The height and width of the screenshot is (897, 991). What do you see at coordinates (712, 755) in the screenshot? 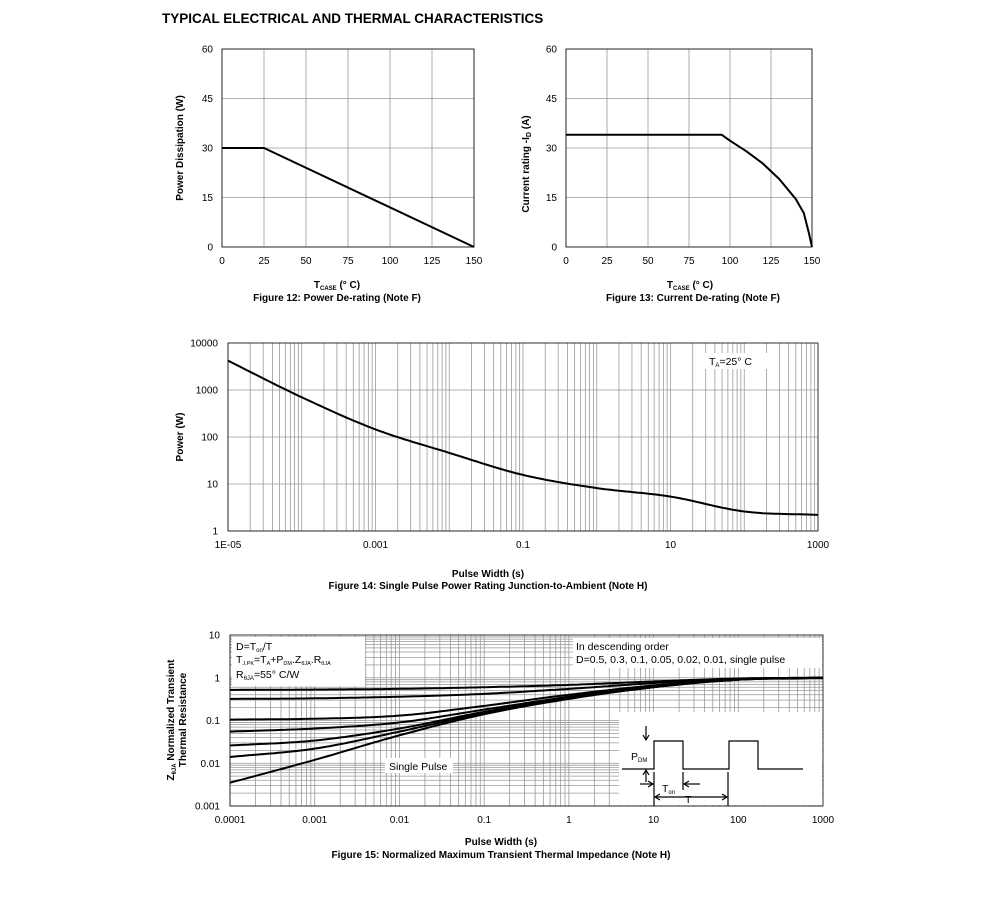
I see `pulse-waveform` at bounding box center [712, 755].